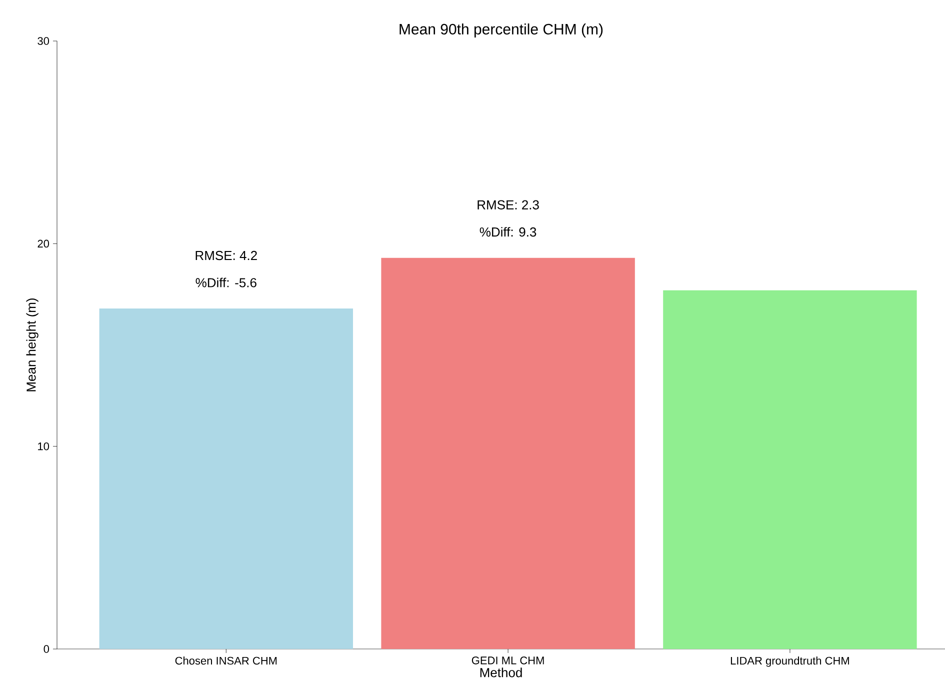 The height and width of the screenshot is (691, 945). What do you see at coordinates (44, 446) in the screenshot?
I see `y-tick-label: 10` at bounding box center [44, 446].